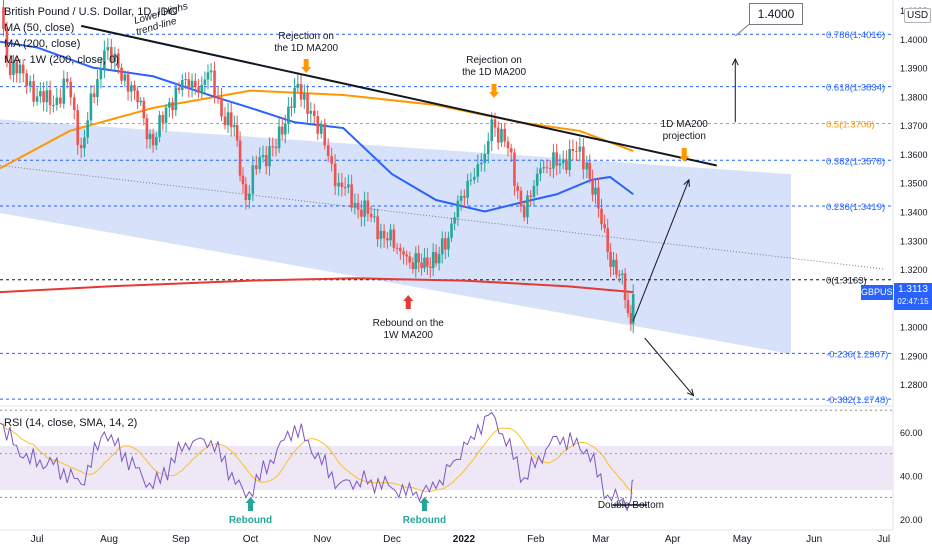 This screenshot has width=932, height=555. I want to click on annotation-rebound-1w: 1W MA200, so click(408, 335).